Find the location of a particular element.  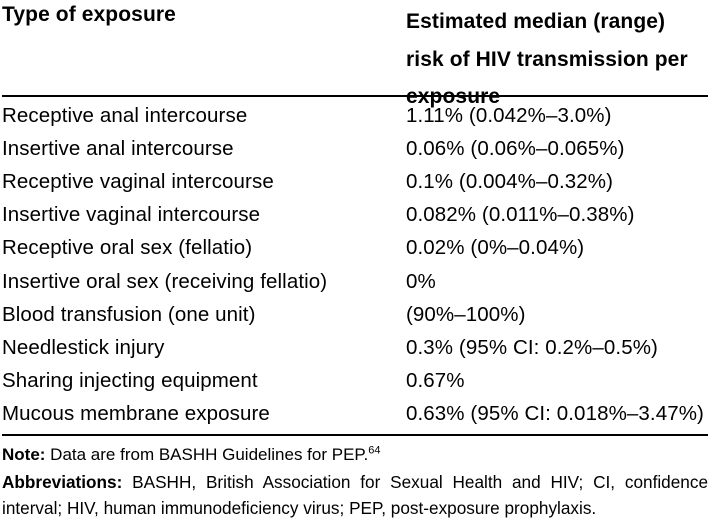

exposure-type-cell: Insertive anal intercourse is located at coordinates (118, 148).